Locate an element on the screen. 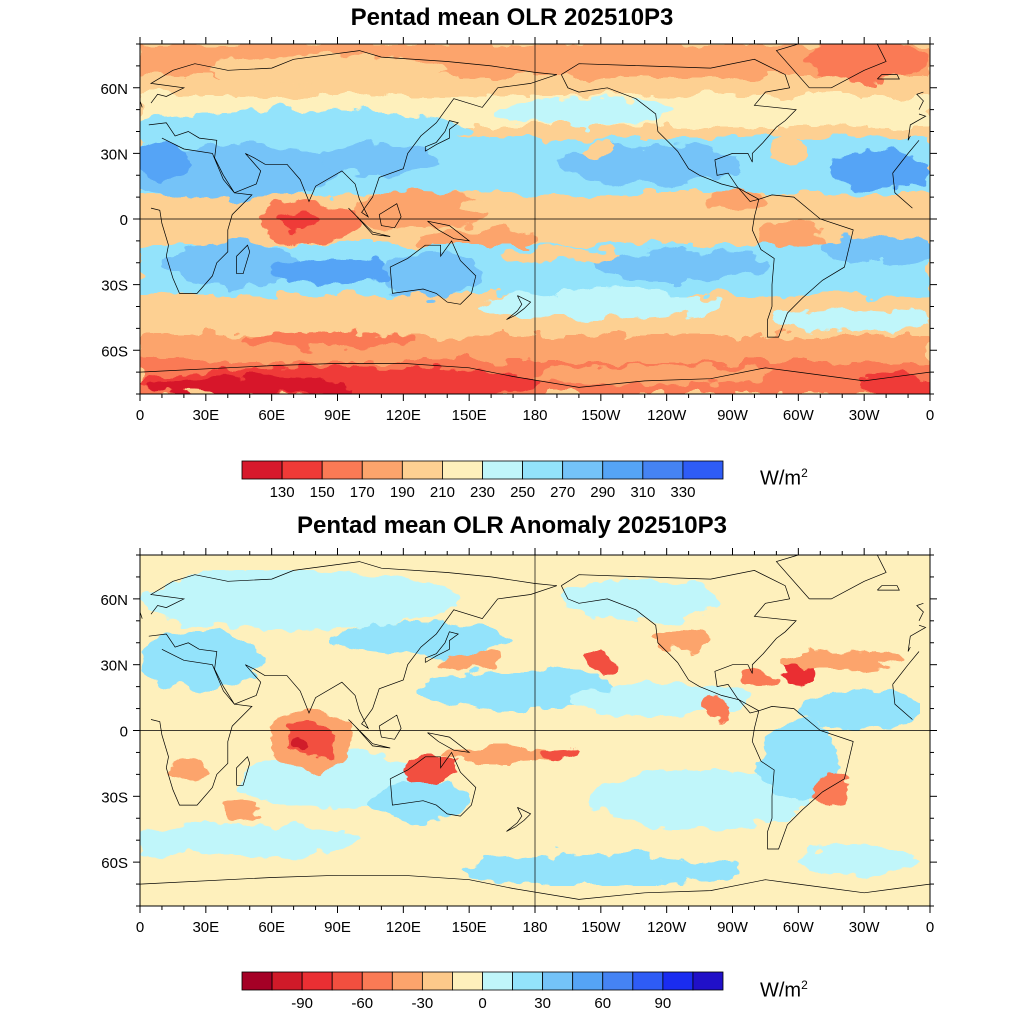 Image resolution: width=1024 pixels, height=1024 pixels. olr-anomaly-map-title: Pentad mean OLR Anomaly 202510P3 is located at coordinates (512, 525).